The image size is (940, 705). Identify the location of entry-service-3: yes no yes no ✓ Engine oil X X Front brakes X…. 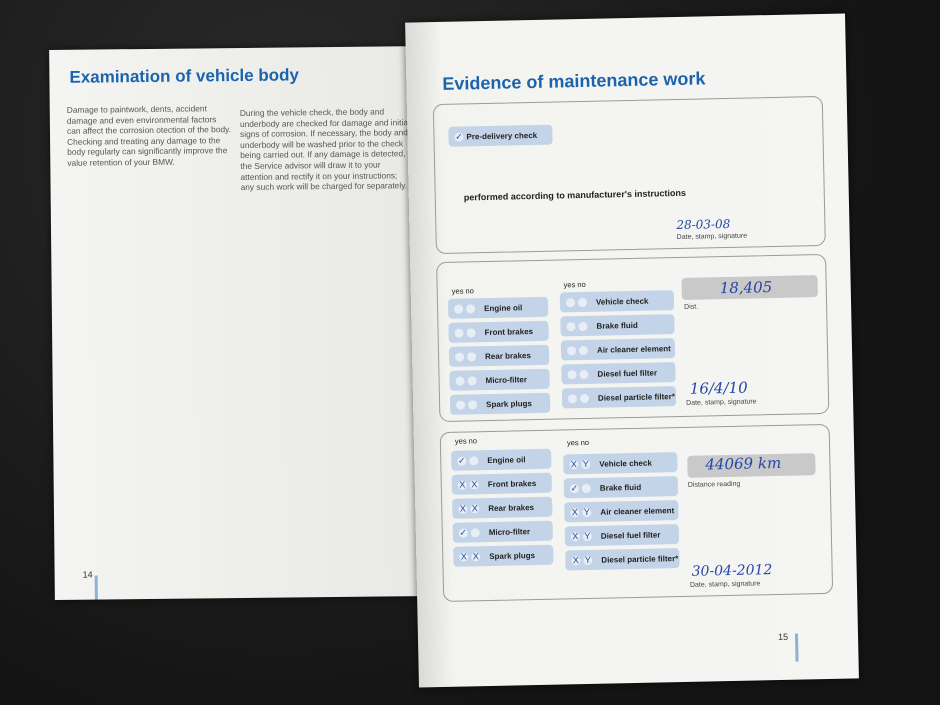
(636, 513).